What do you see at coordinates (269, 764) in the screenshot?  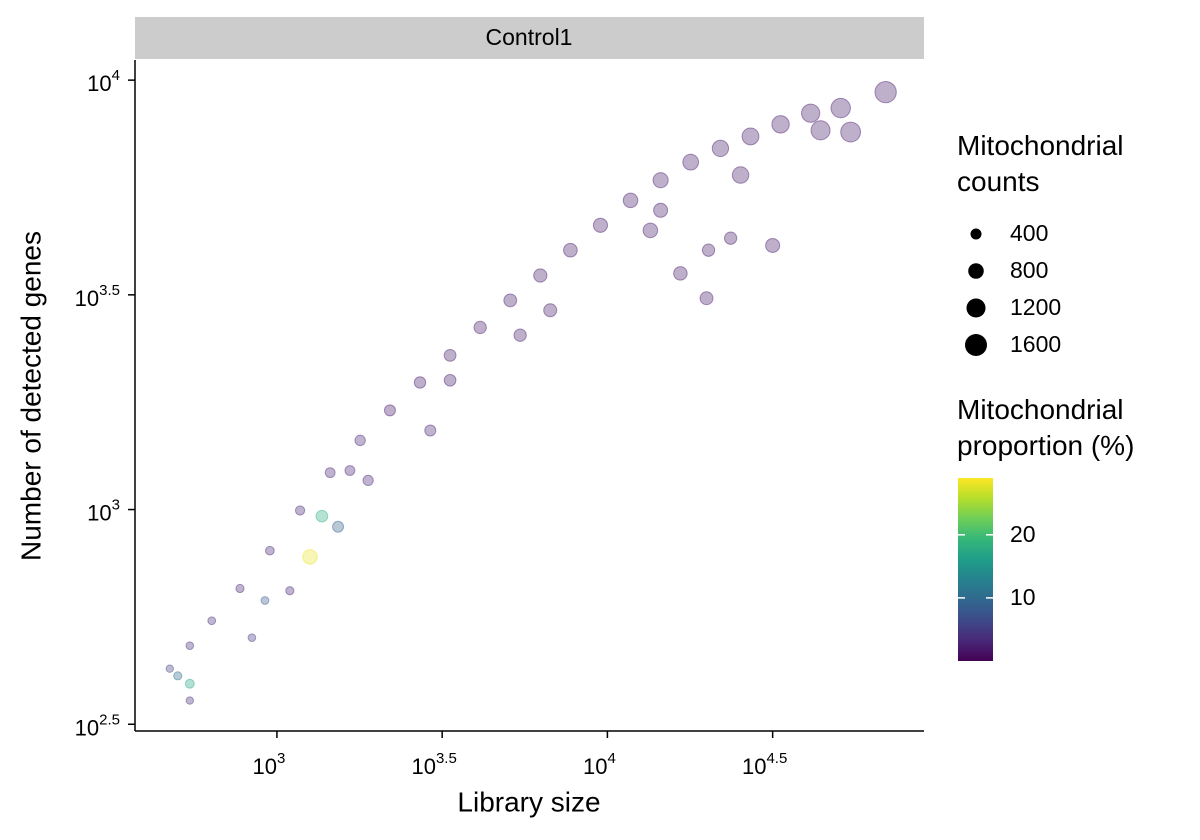 I see `x-tick-label: 10³` at bounding box center [269, 764].